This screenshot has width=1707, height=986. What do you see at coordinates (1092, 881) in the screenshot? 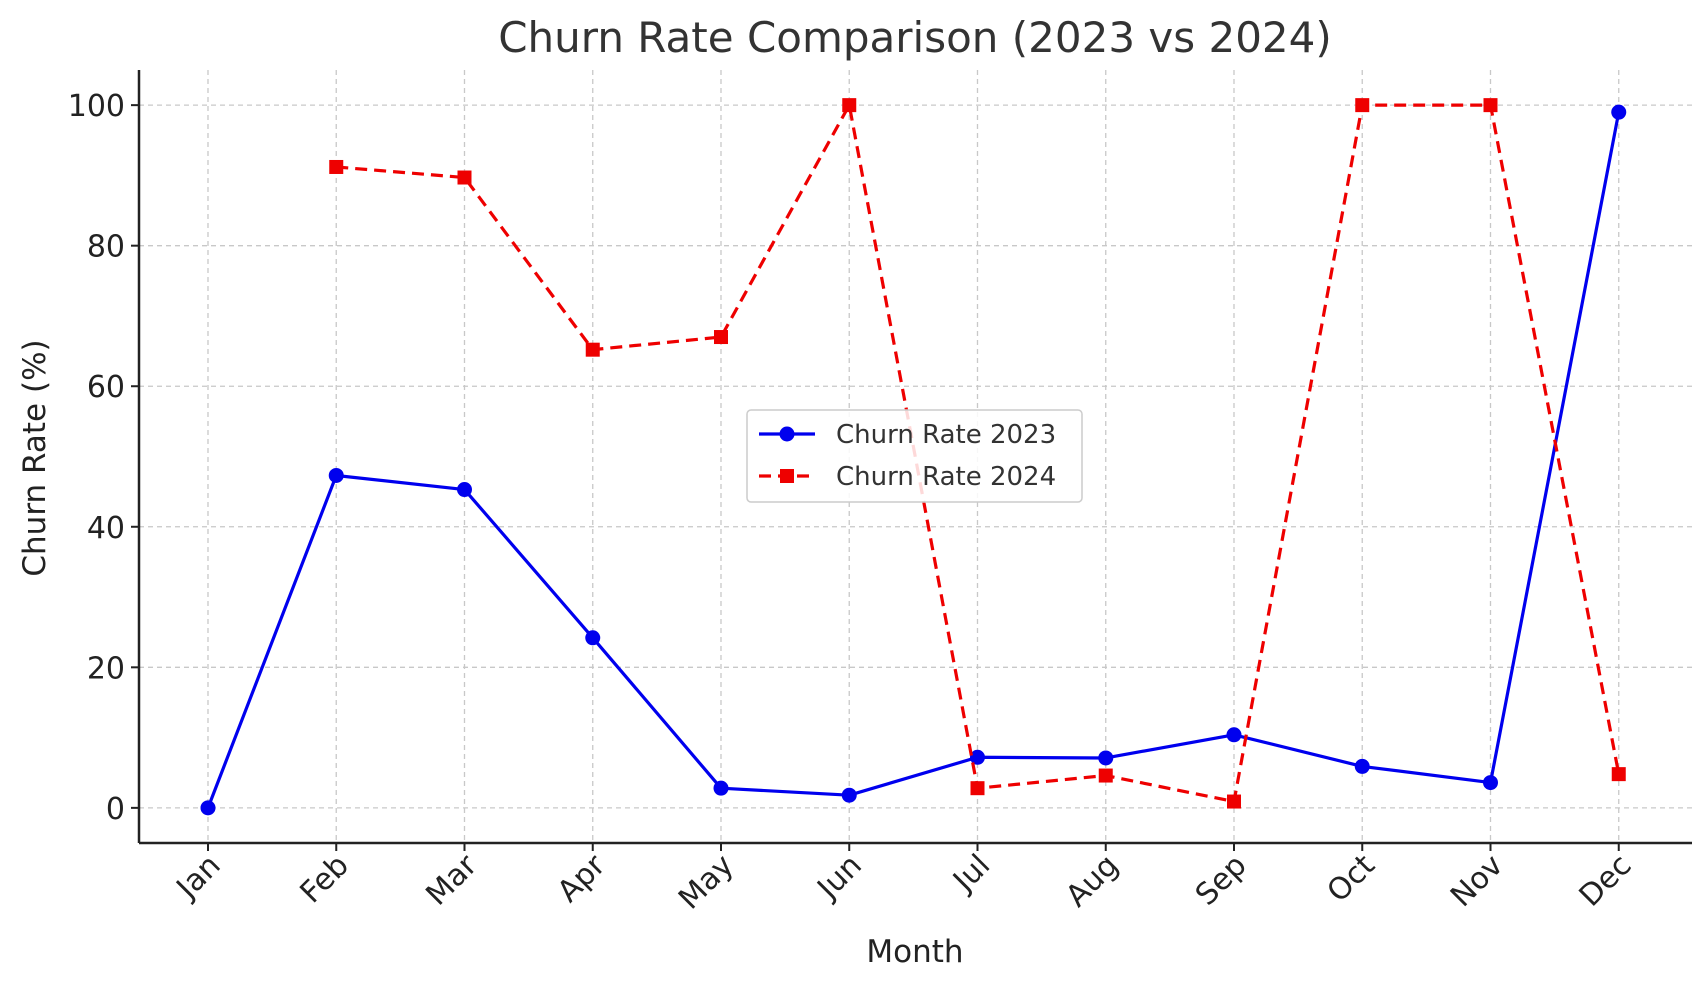
I see `x-tick-label: Aug` at bounding box center [1092, 881].